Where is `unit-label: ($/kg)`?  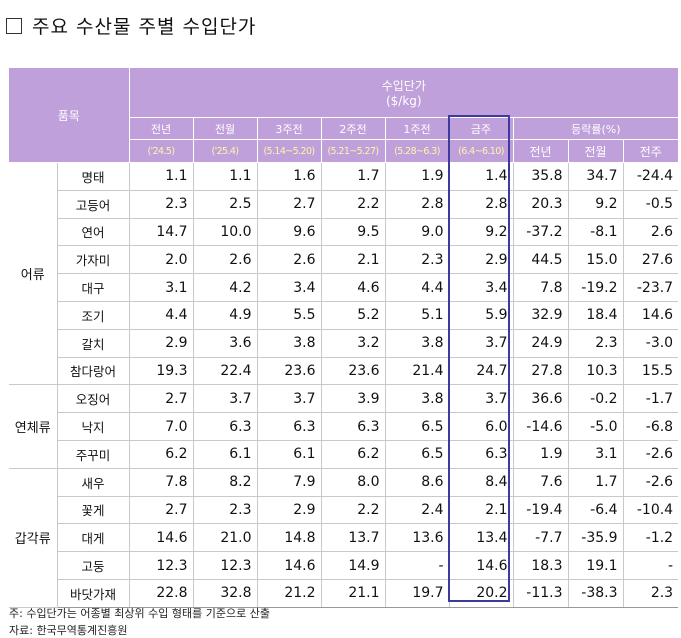 unit-label: ($/kg) is located at coordinates (403, 101).